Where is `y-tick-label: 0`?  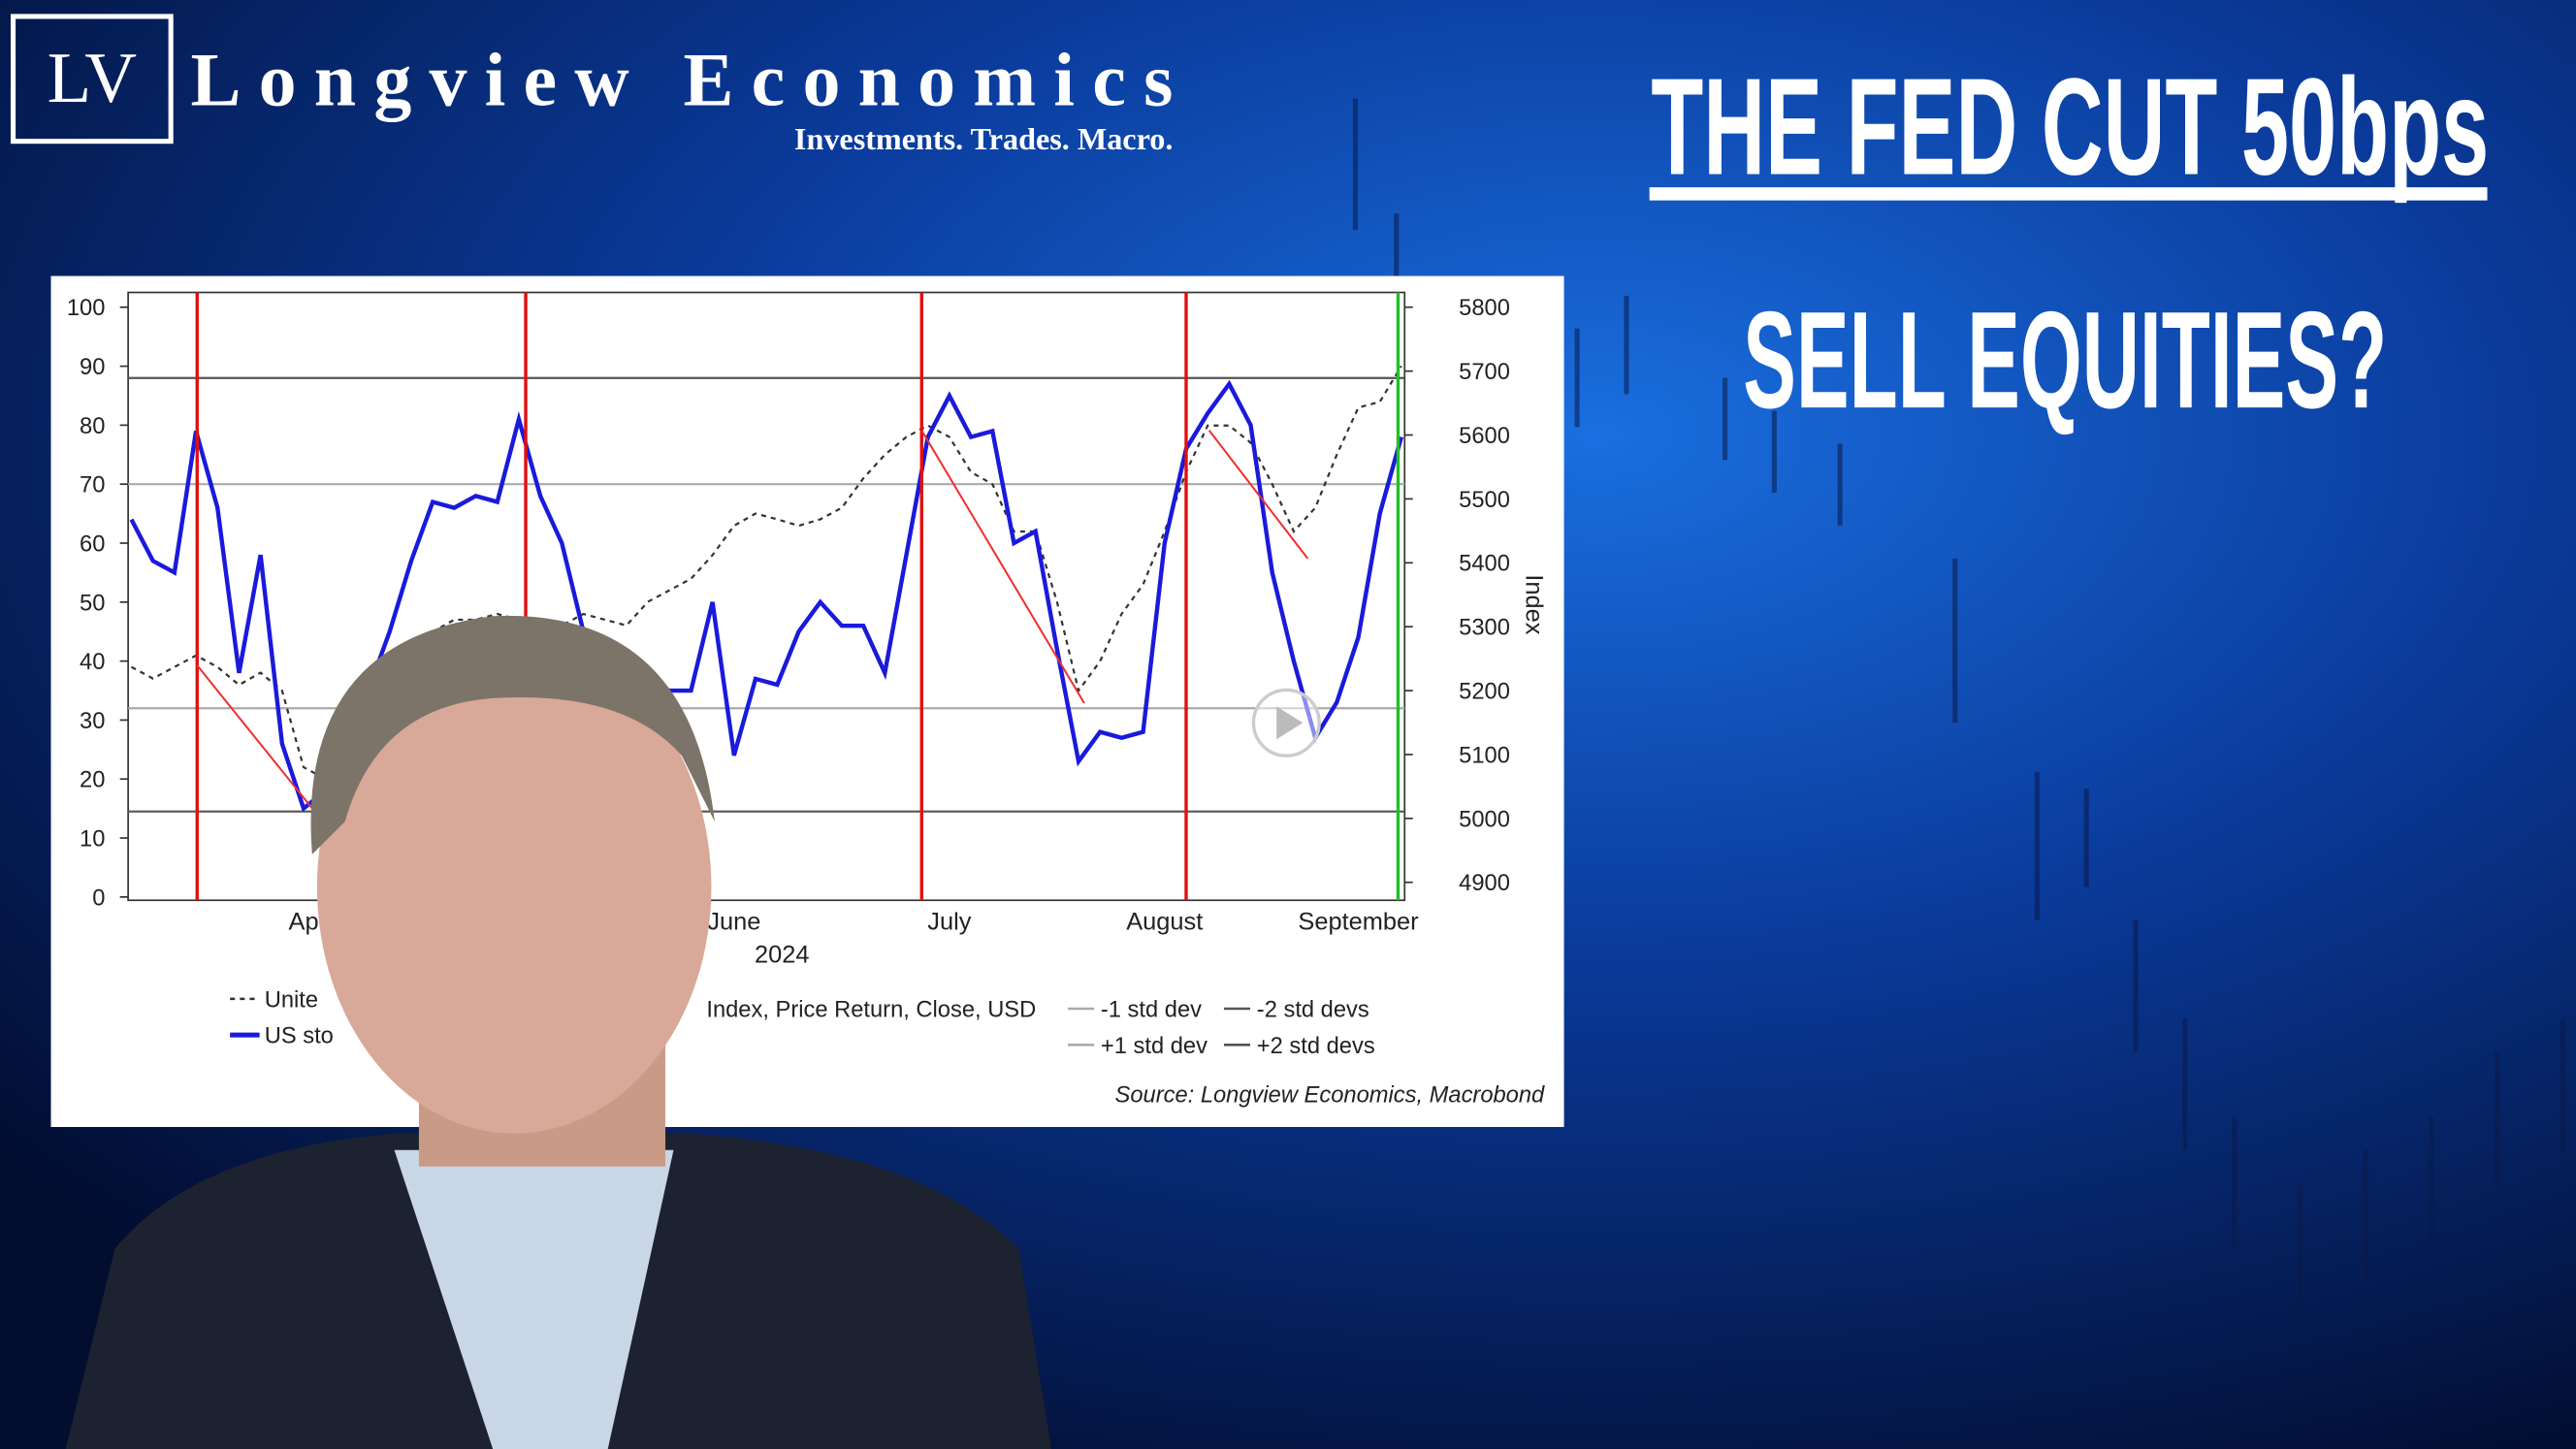 y-tick-label: 0 is located at coordinates (98, 898).